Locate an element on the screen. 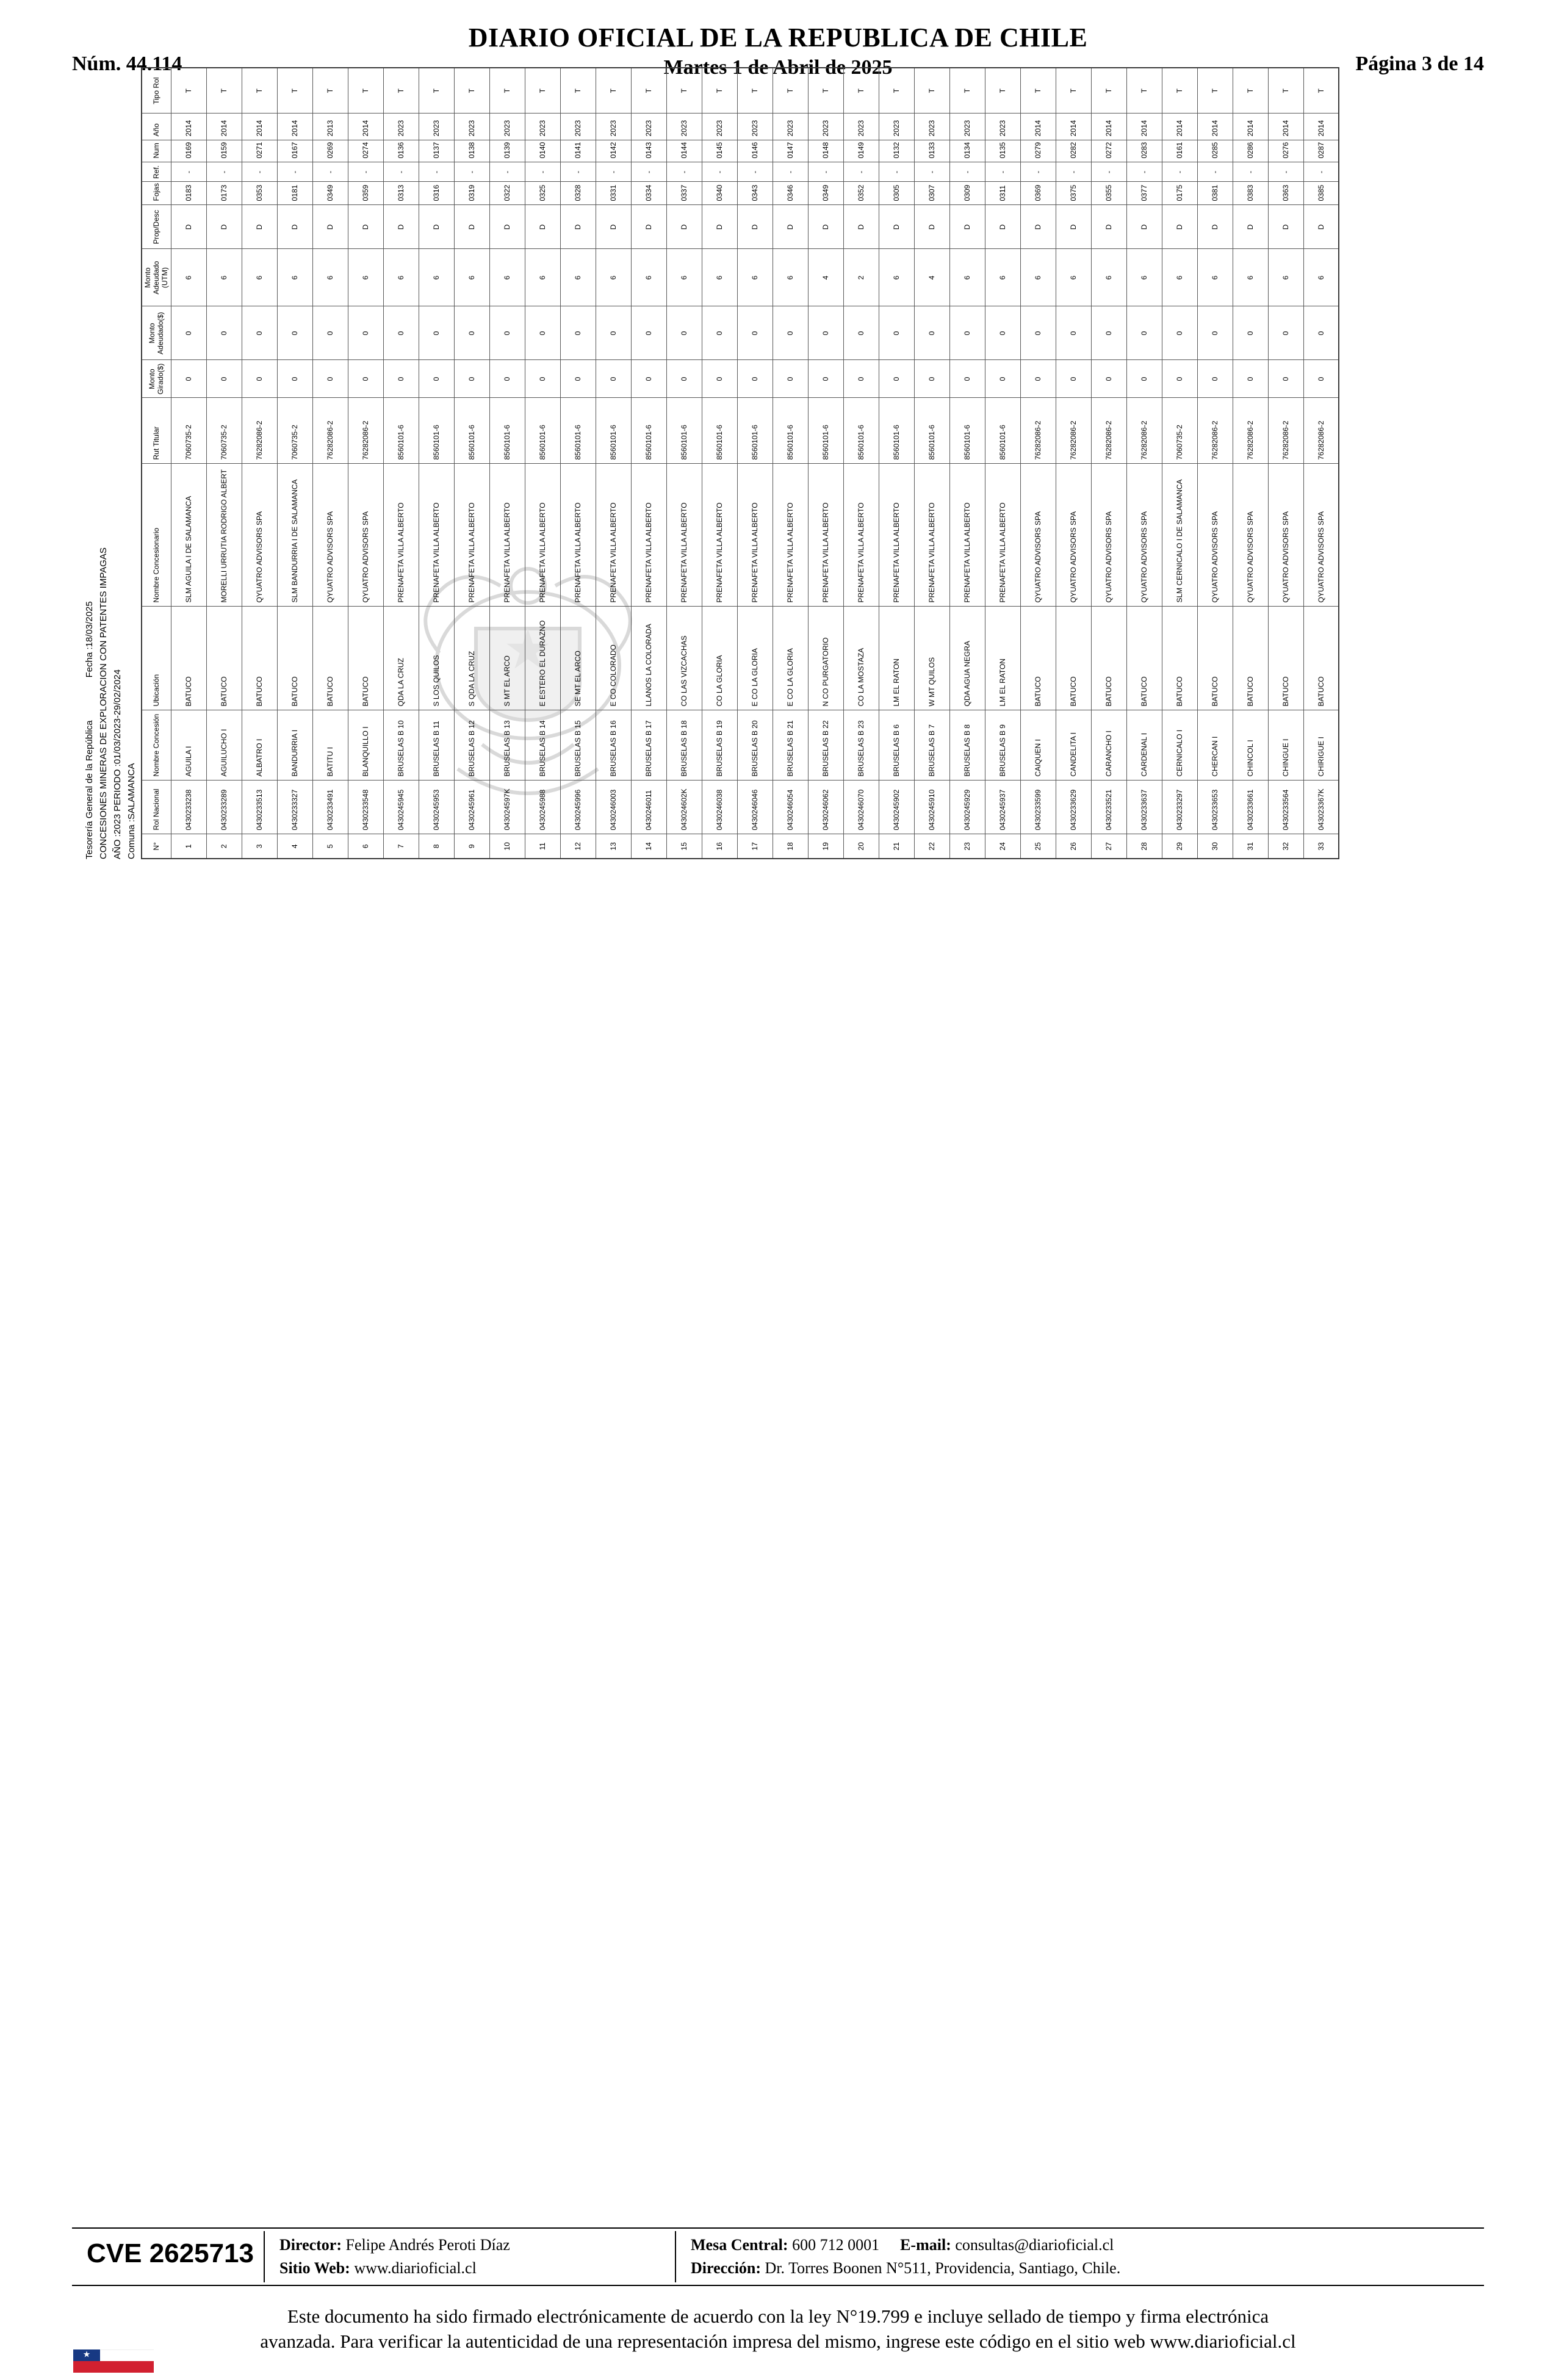 This screenshot has height=2380, width=1556. table-cell: 0142 is located at coordinates (614, 151).